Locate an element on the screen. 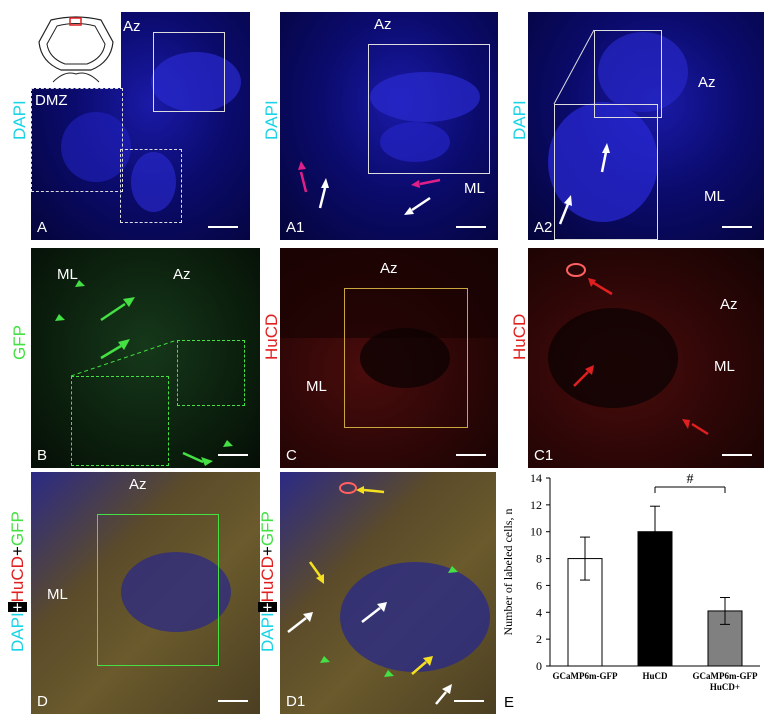  inset-large-box is located at coordinates (606, 172).